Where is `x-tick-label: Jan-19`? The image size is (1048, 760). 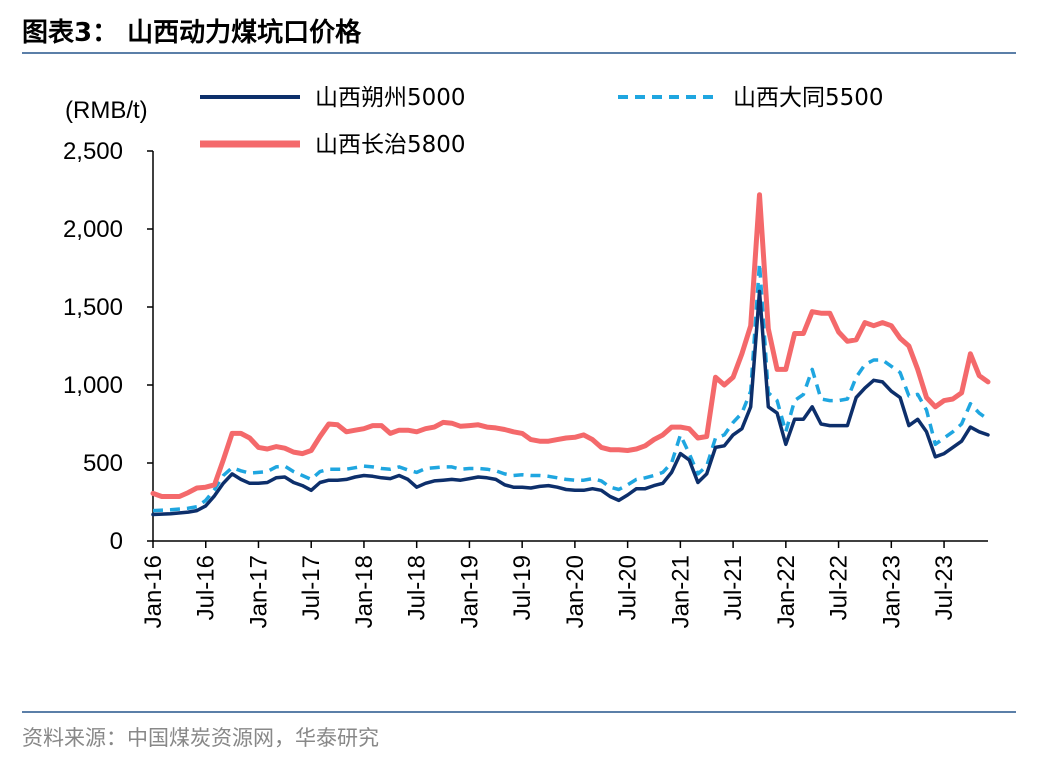
x-tick-label: Jan-19 is located at coordinates (469, 591).